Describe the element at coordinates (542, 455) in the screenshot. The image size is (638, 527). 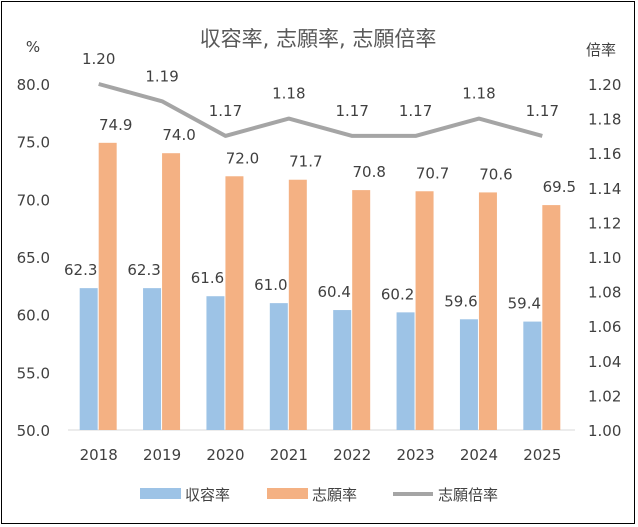
I see `x-tick-label: 2025` at that location.